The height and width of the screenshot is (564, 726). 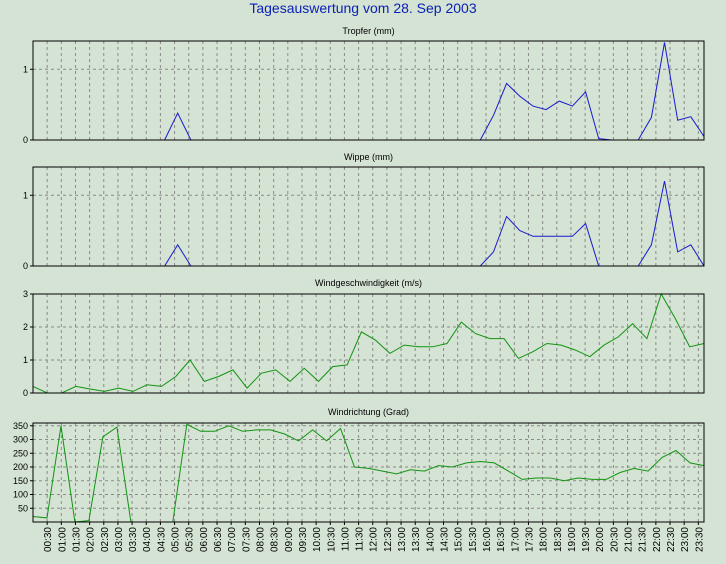 I want to click on y-tick-label: 3, so click(x=25, y=294).